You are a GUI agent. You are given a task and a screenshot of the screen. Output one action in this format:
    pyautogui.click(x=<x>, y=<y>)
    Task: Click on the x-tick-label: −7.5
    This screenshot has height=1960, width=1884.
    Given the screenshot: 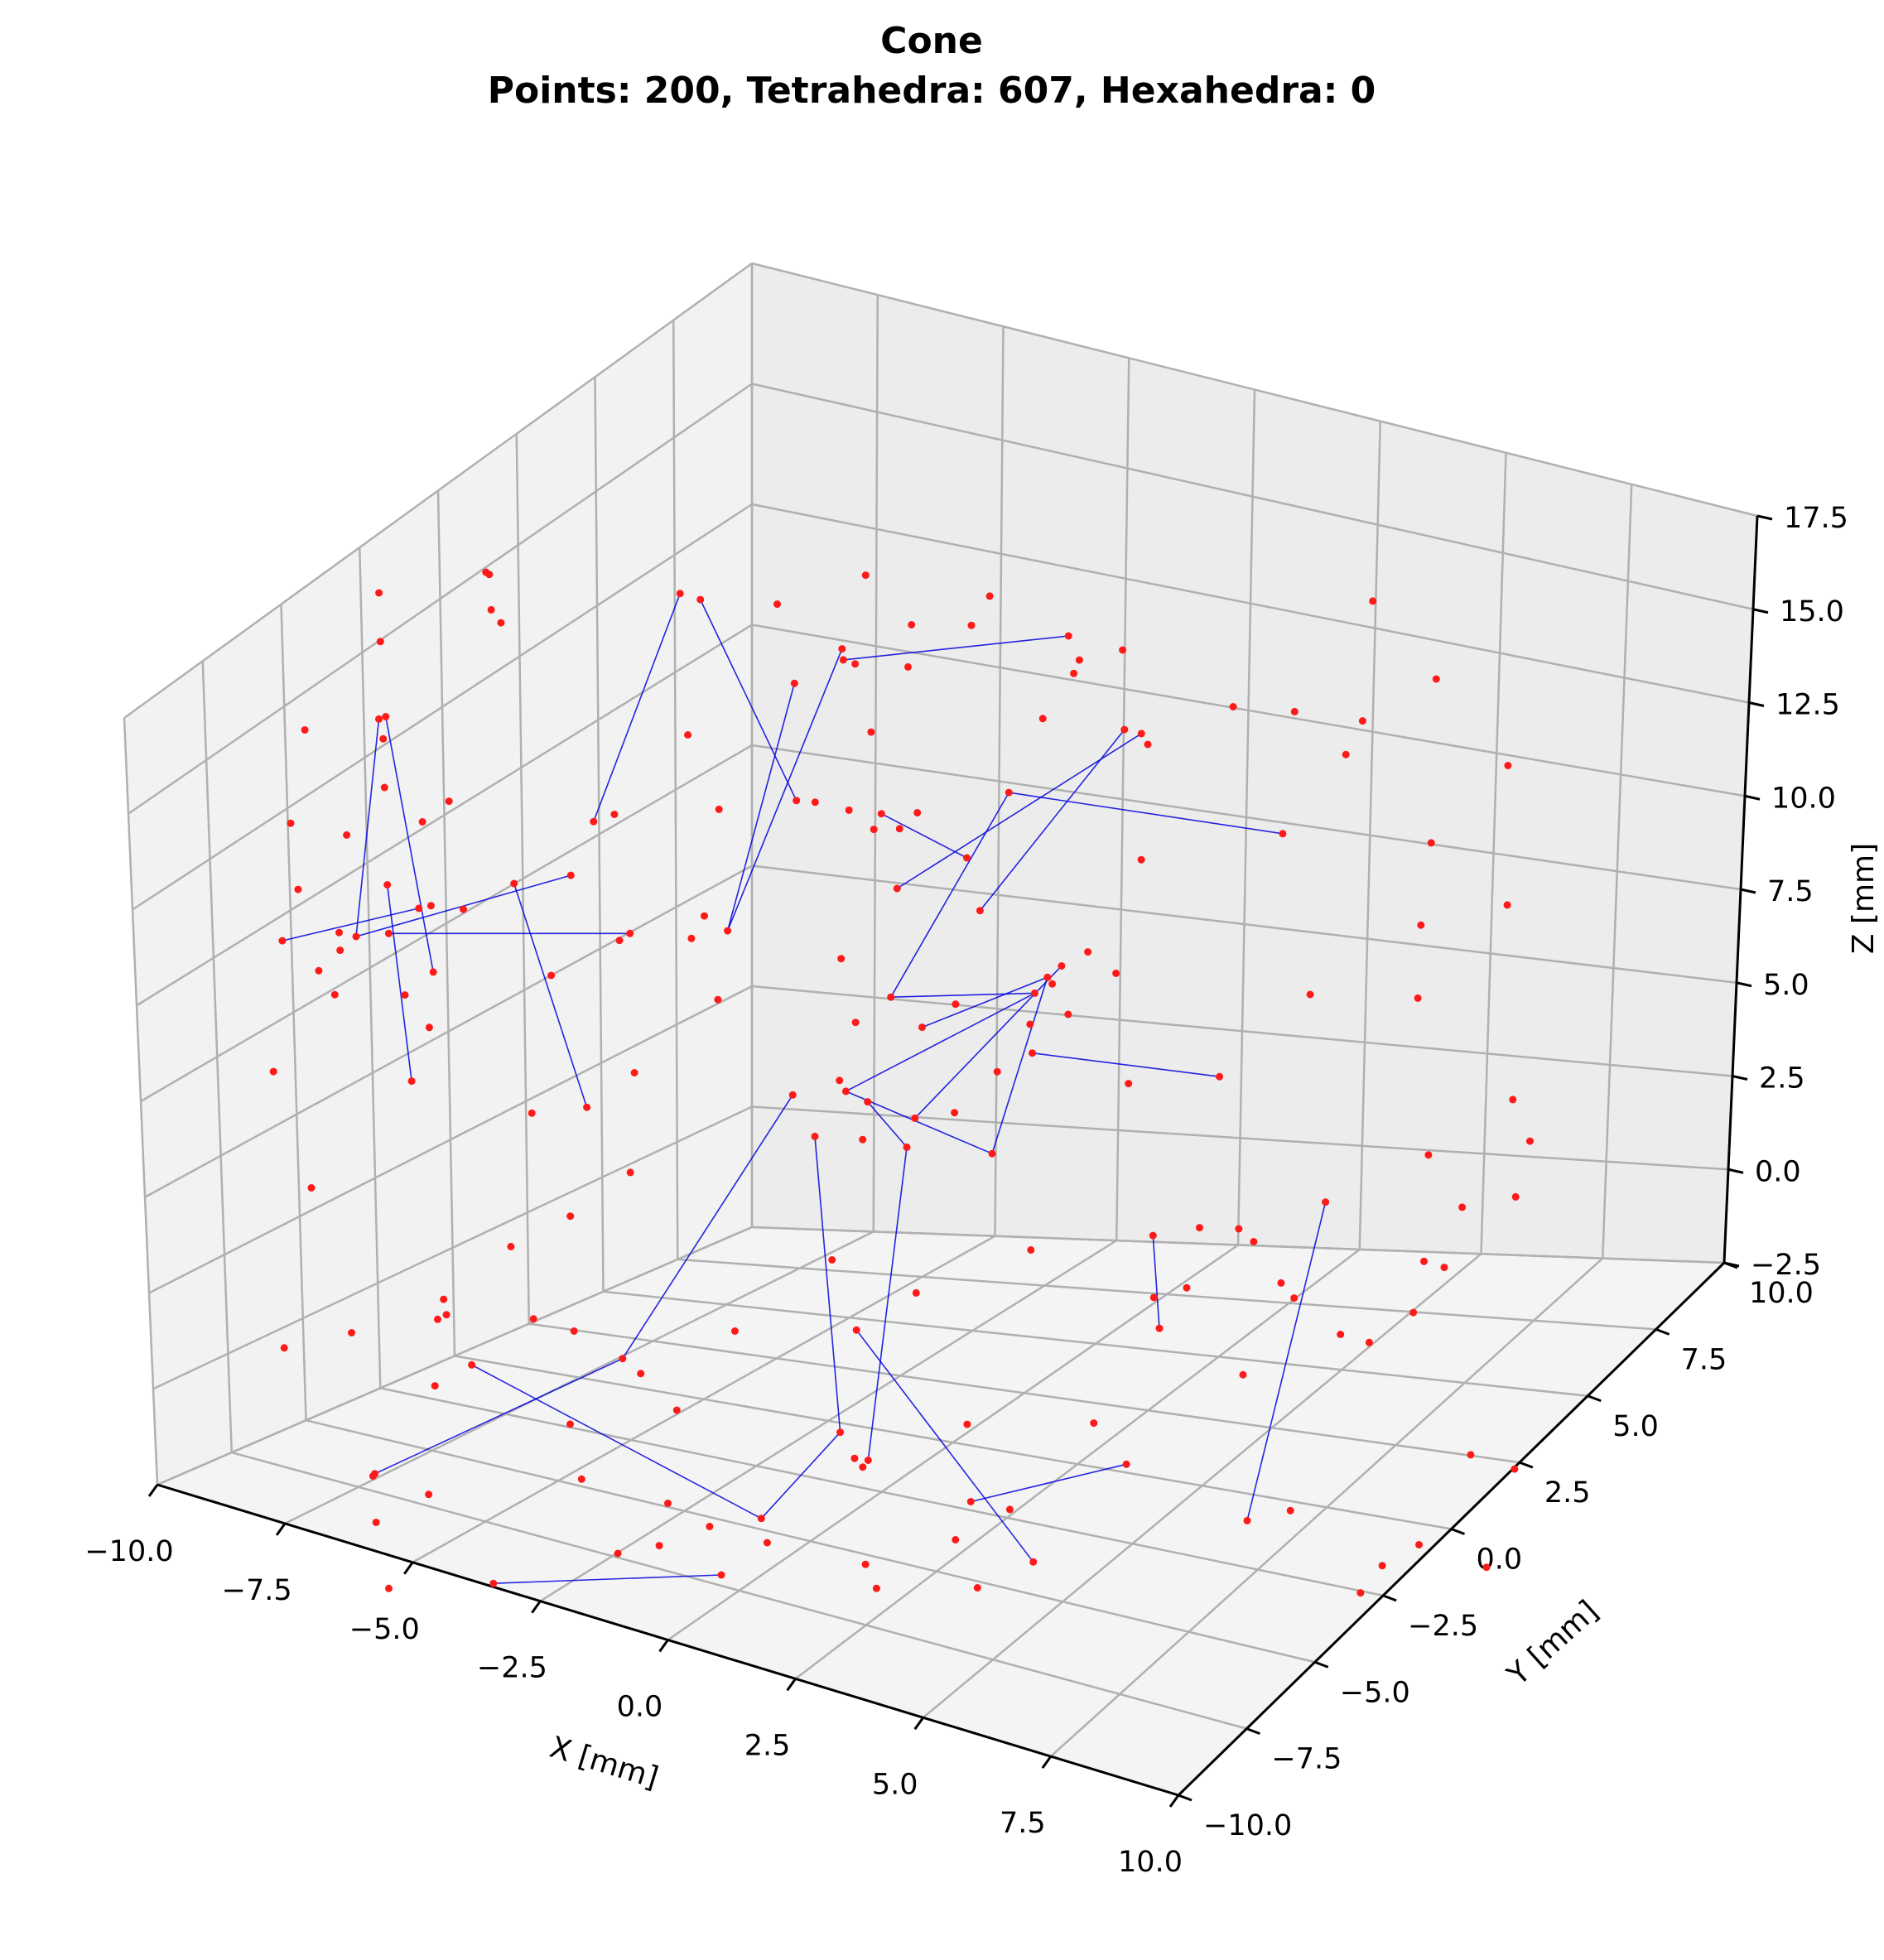 What is the action you would take?
    pyautogui.click(x=257, y=1590)
    